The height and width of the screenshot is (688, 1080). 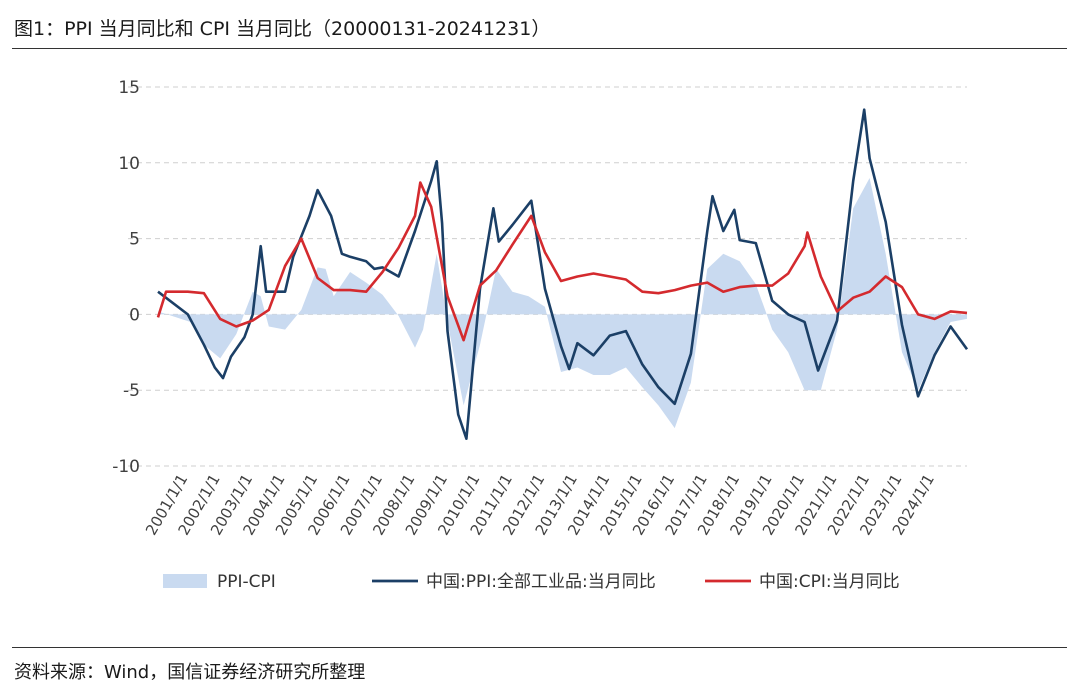 I want to click on y-tick-label: 5, so click(x=134, y=240).